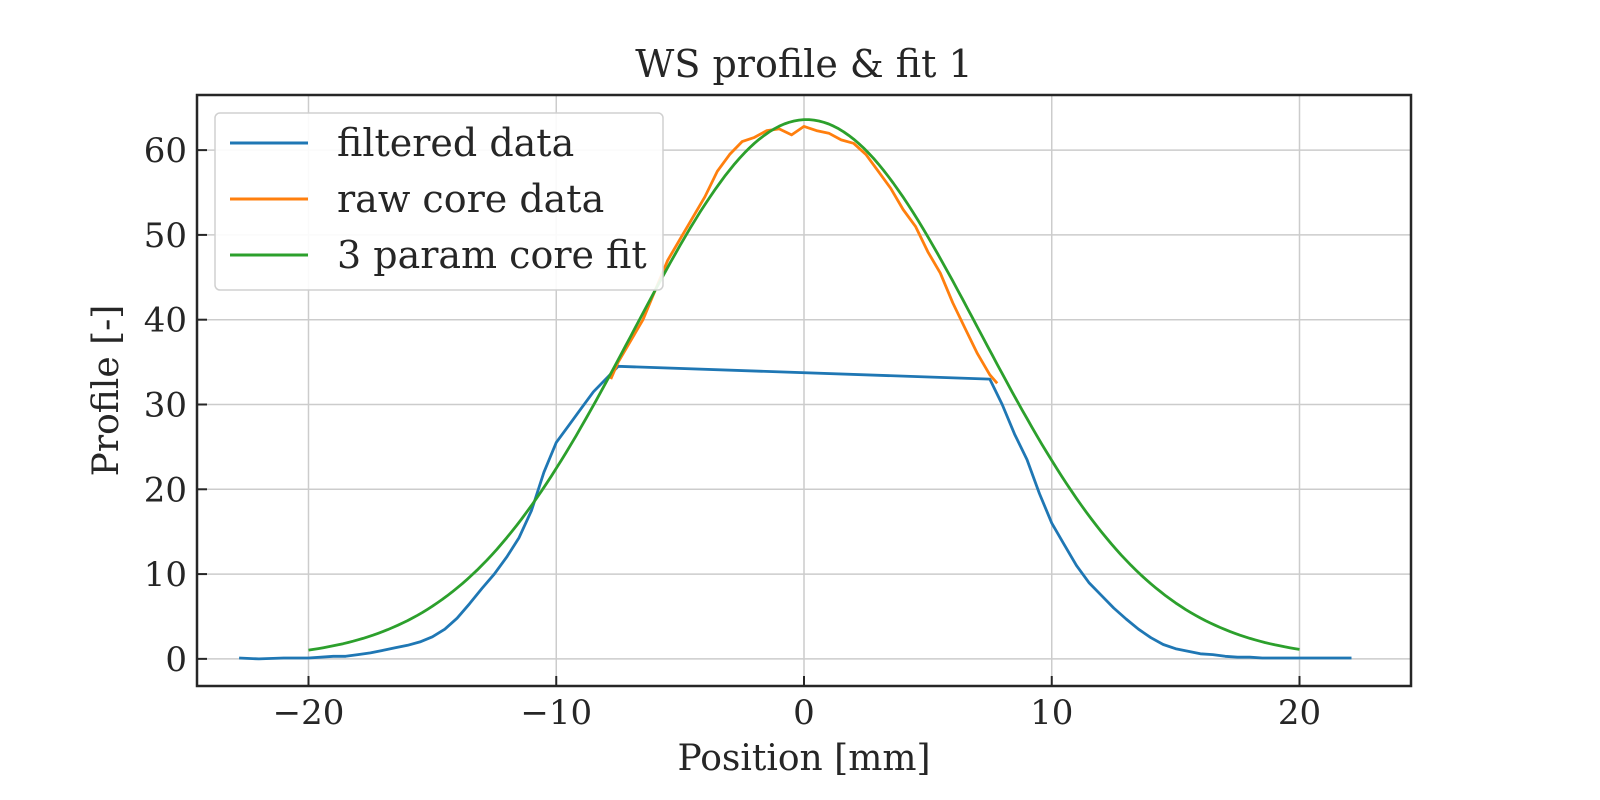 The height and width of the screenshot is (800, 1600). Describe the element at coordinates (492, 255) in the screenshot. I see `legend-label: 3 param core fit` at that location.